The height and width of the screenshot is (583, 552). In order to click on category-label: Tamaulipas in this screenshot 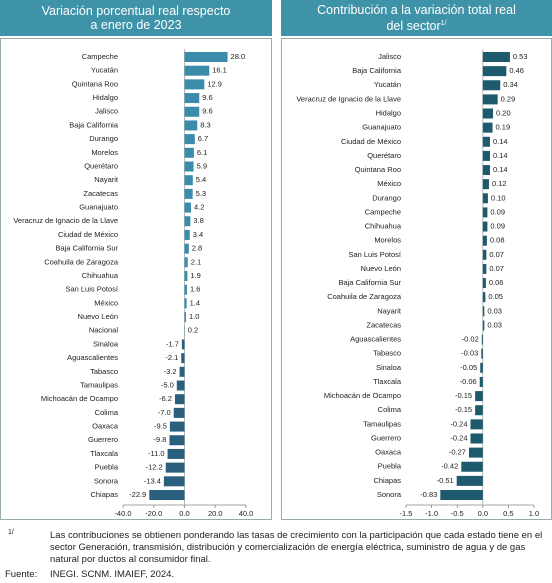, I will do `click(99, 384)`.